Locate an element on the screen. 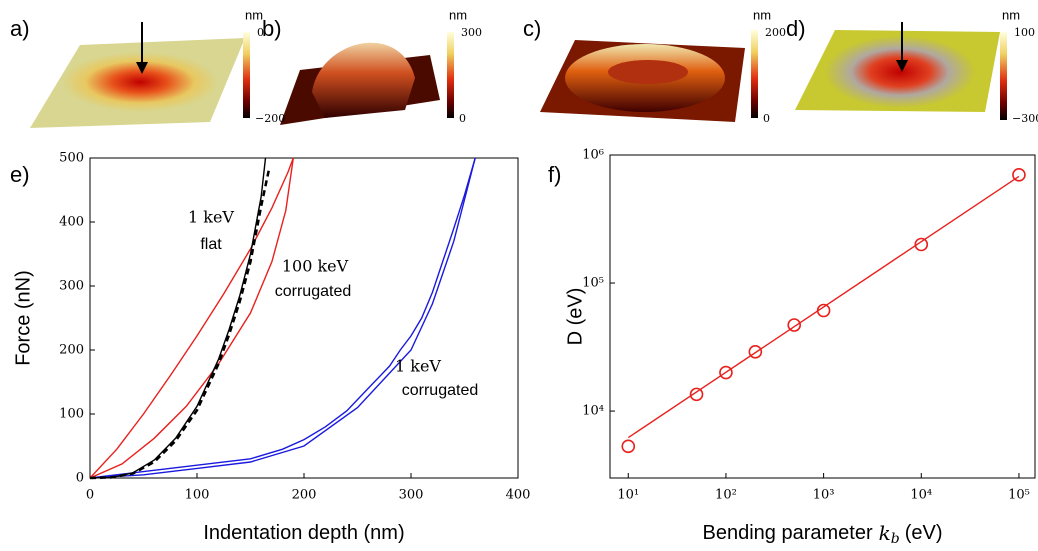  x-axis-label: Indentation depth (nm) is located at coordinates (303, 533).